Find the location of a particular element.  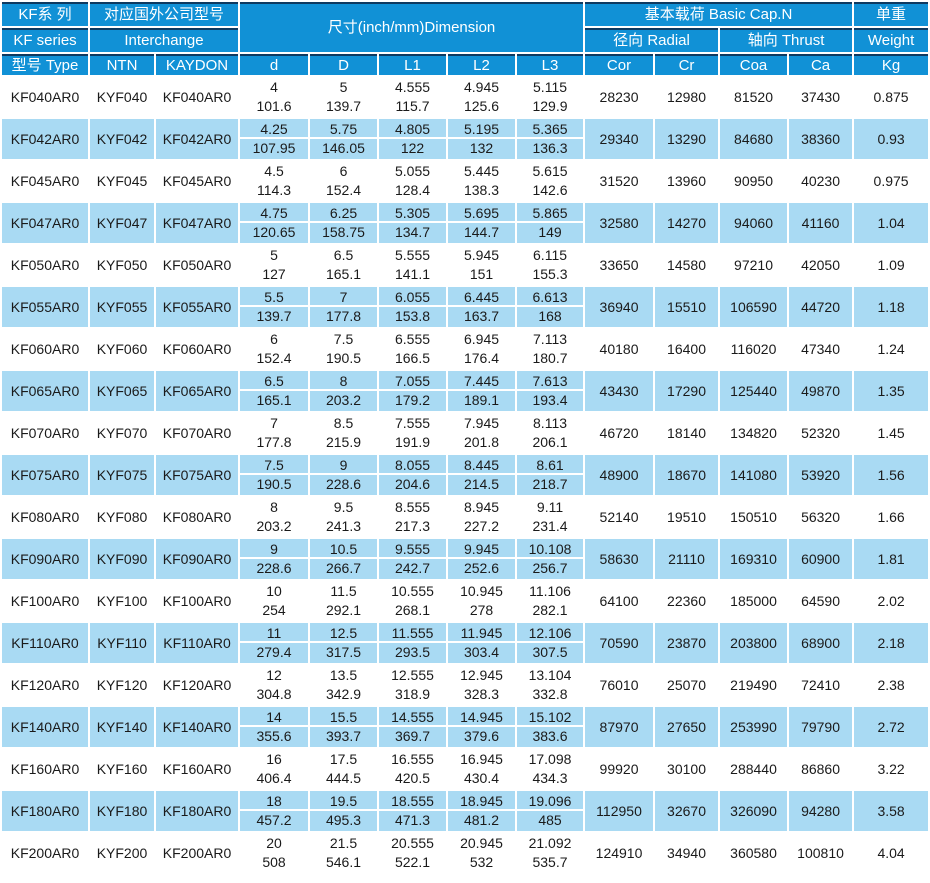

cell-kg: 4.04 is located at coordinates (891, 853).